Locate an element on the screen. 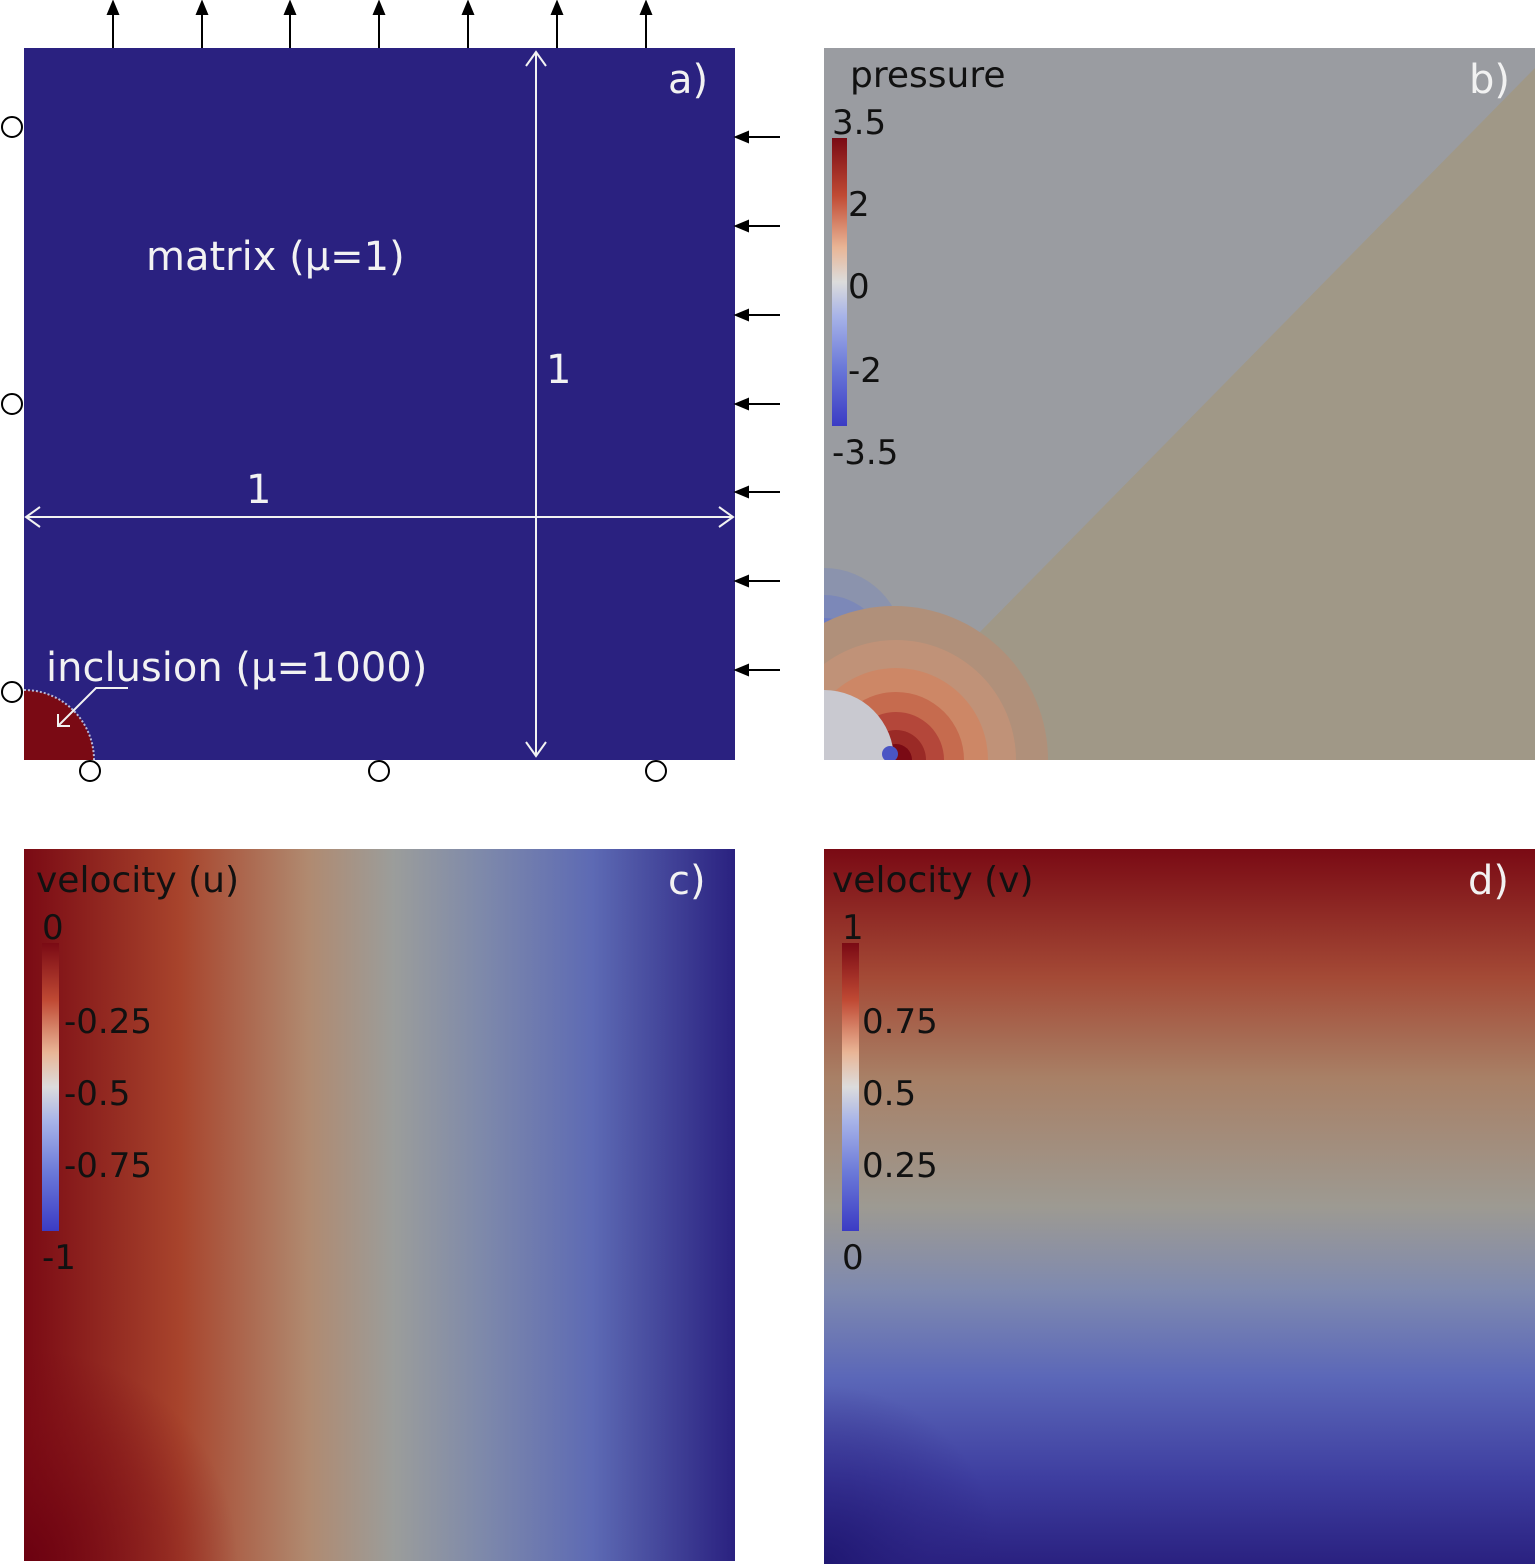 The height and width of the screenshot is (1564, 1535). pressure-tick-0: 0 is located at coordinates (859, 287).